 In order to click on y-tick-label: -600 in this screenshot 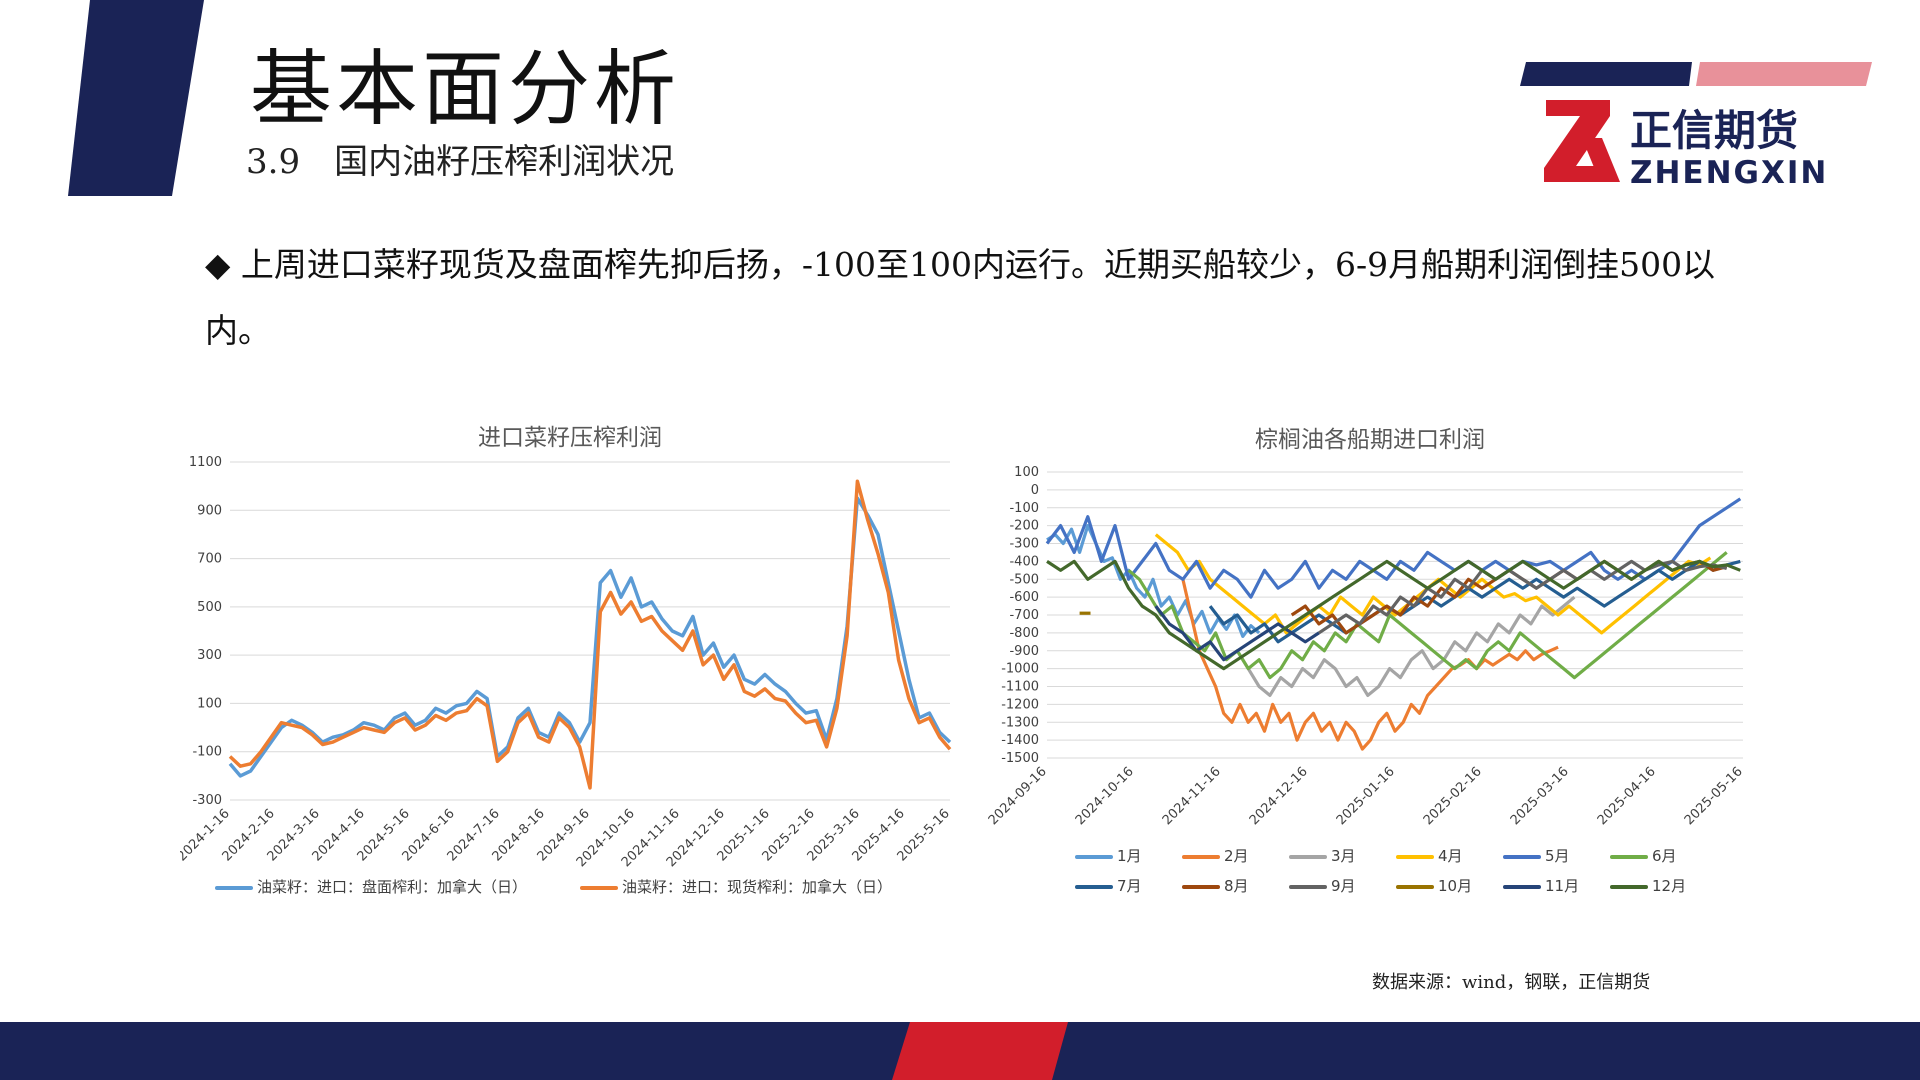, I will do `click(1024, 597)`.